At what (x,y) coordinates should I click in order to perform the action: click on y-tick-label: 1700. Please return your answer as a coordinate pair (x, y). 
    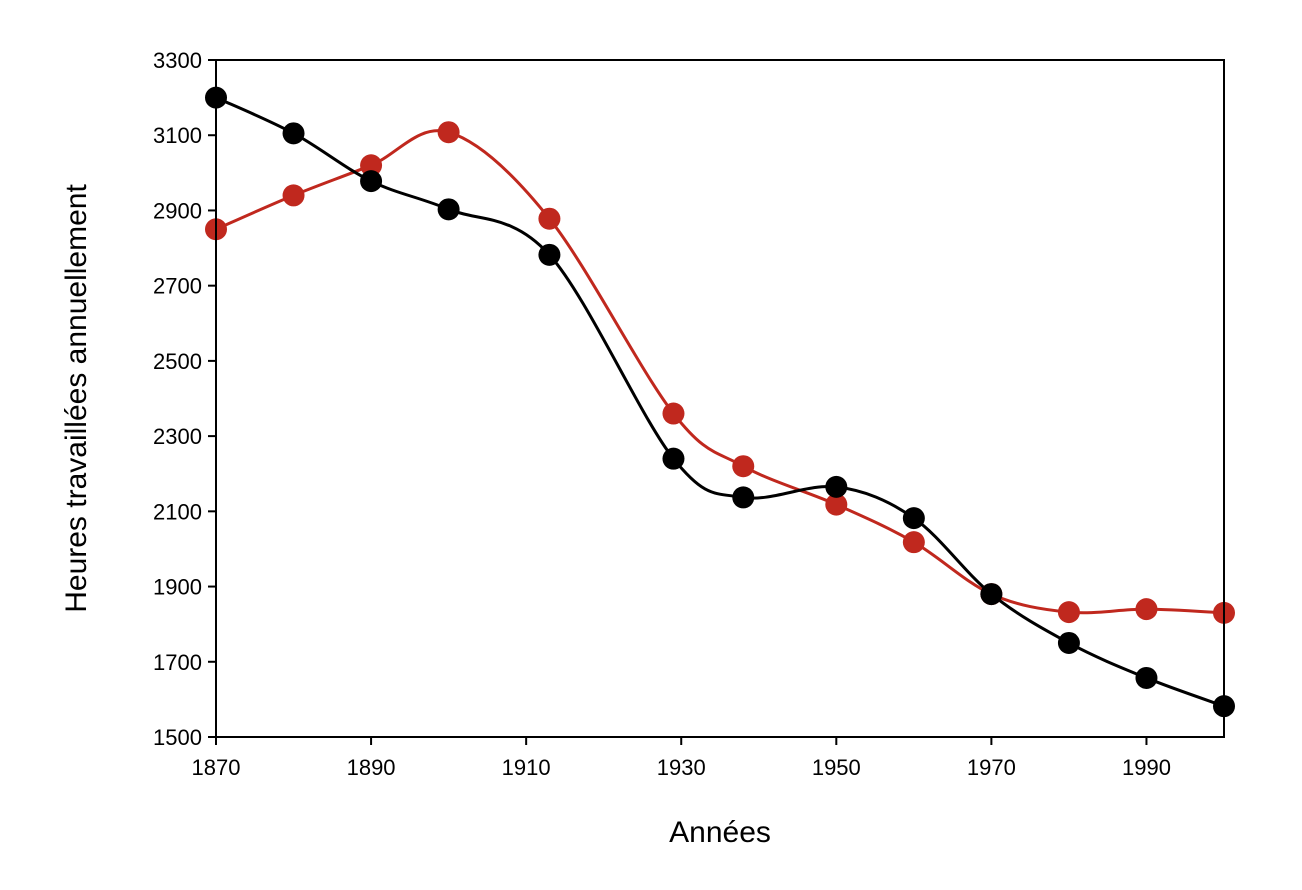
    Looking at the image, I should click on (177, 662).